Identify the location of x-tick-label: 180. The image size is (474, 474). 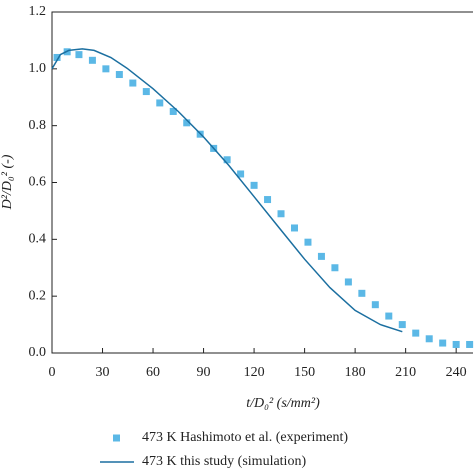
(355, 372).